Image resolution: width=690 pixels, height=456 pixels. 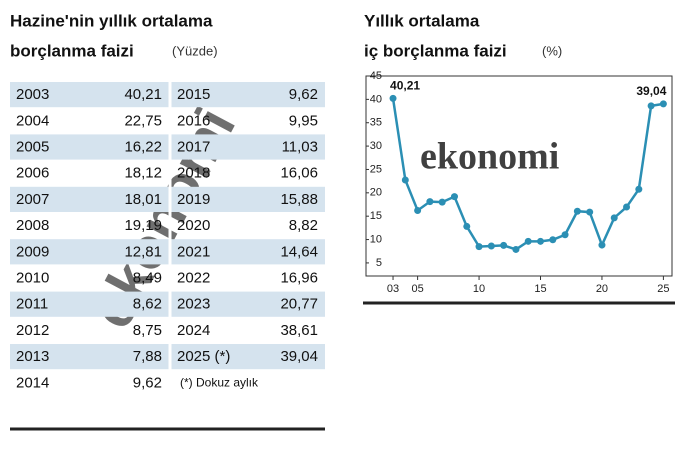 What do you see at coordinates (147, 330) in the screenshot?
I see `rate-cell: 8,75` at bounding box center [147, 330].